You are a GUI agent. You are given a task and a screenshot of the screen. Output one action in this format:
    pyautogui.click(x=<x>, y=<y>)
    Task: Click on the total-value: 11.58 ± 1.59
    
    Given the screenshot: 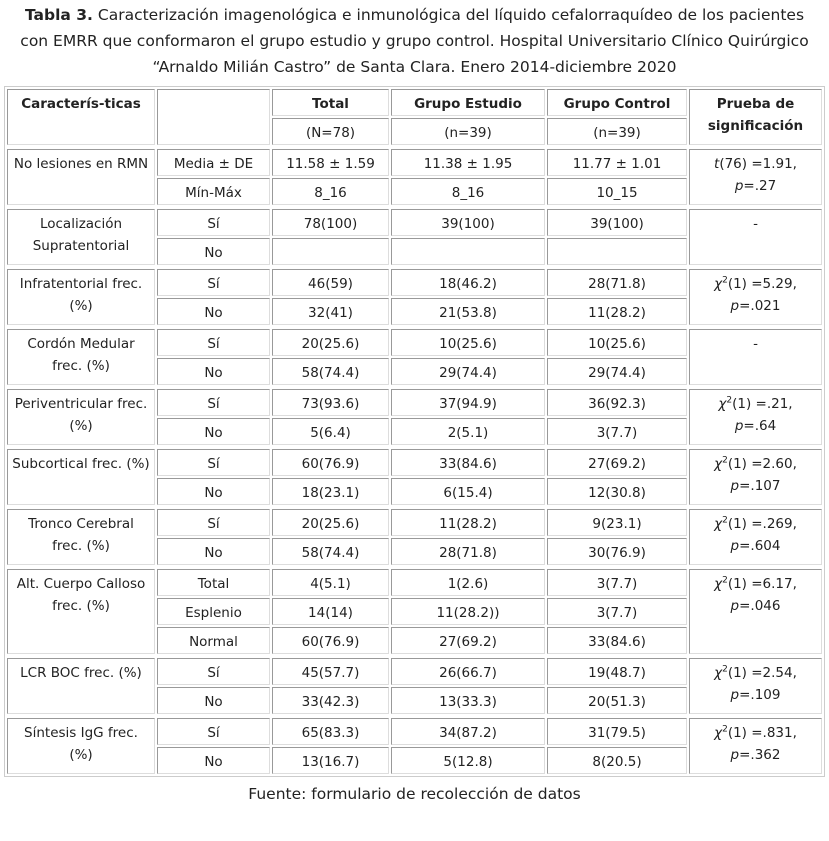 What is the action you would take?
    pyautogui.click(x=330, y=162)
    